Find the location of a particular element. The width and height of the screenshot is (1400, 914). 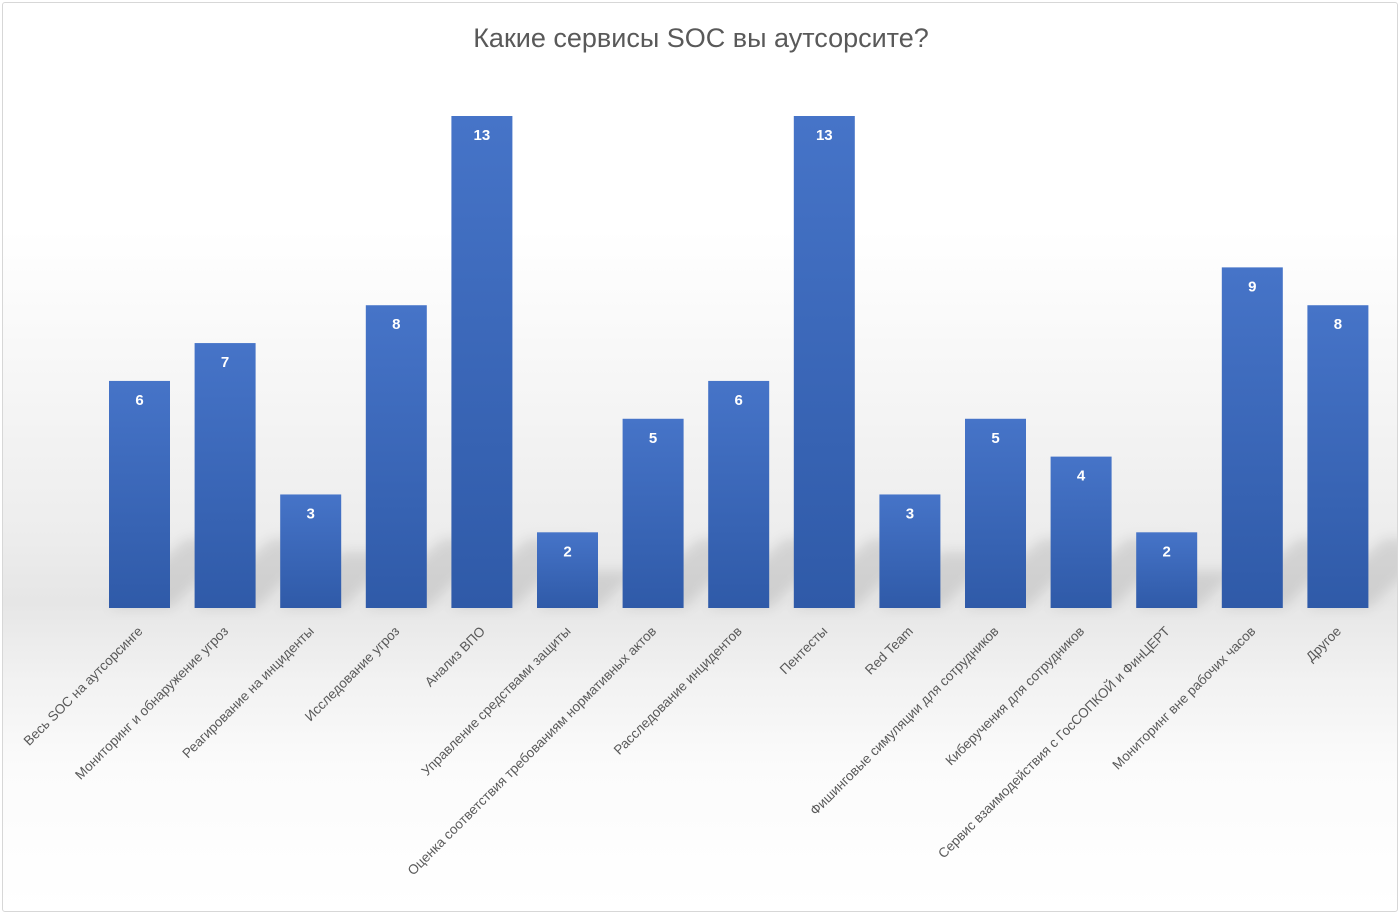

category-tick-label: Red Team is located at coordinates (889, 651).